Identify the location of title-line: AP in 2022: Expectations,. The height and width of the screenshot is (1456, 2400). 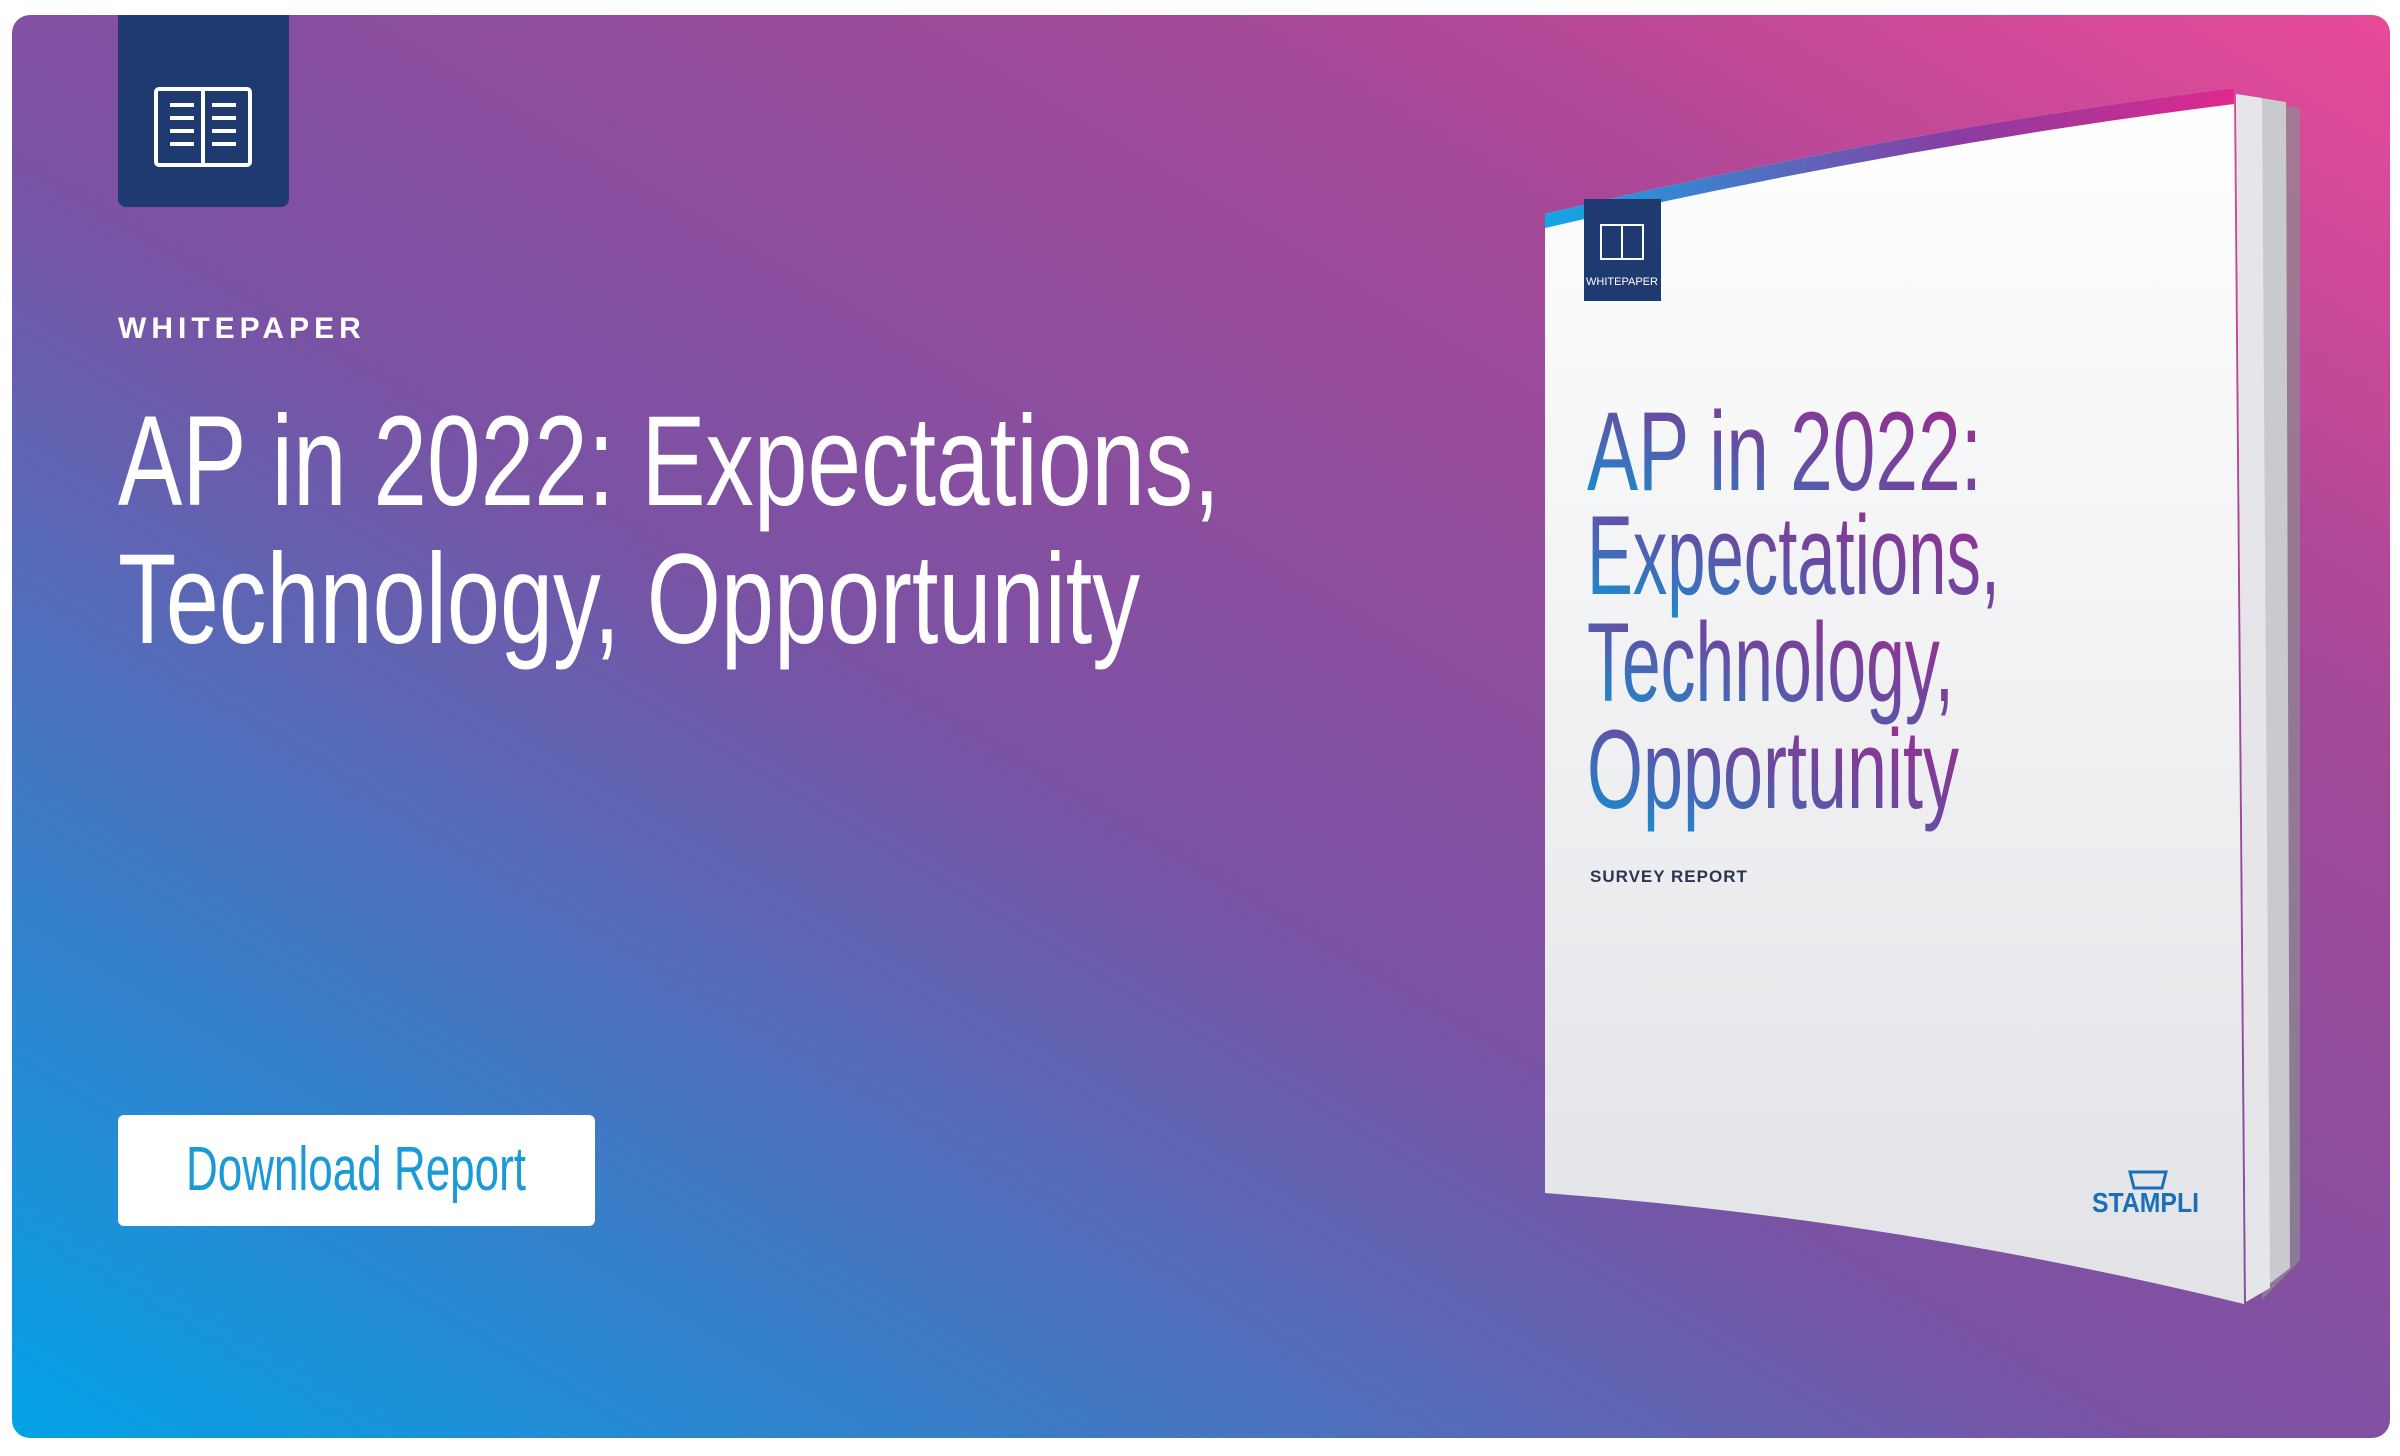
(669, 461).